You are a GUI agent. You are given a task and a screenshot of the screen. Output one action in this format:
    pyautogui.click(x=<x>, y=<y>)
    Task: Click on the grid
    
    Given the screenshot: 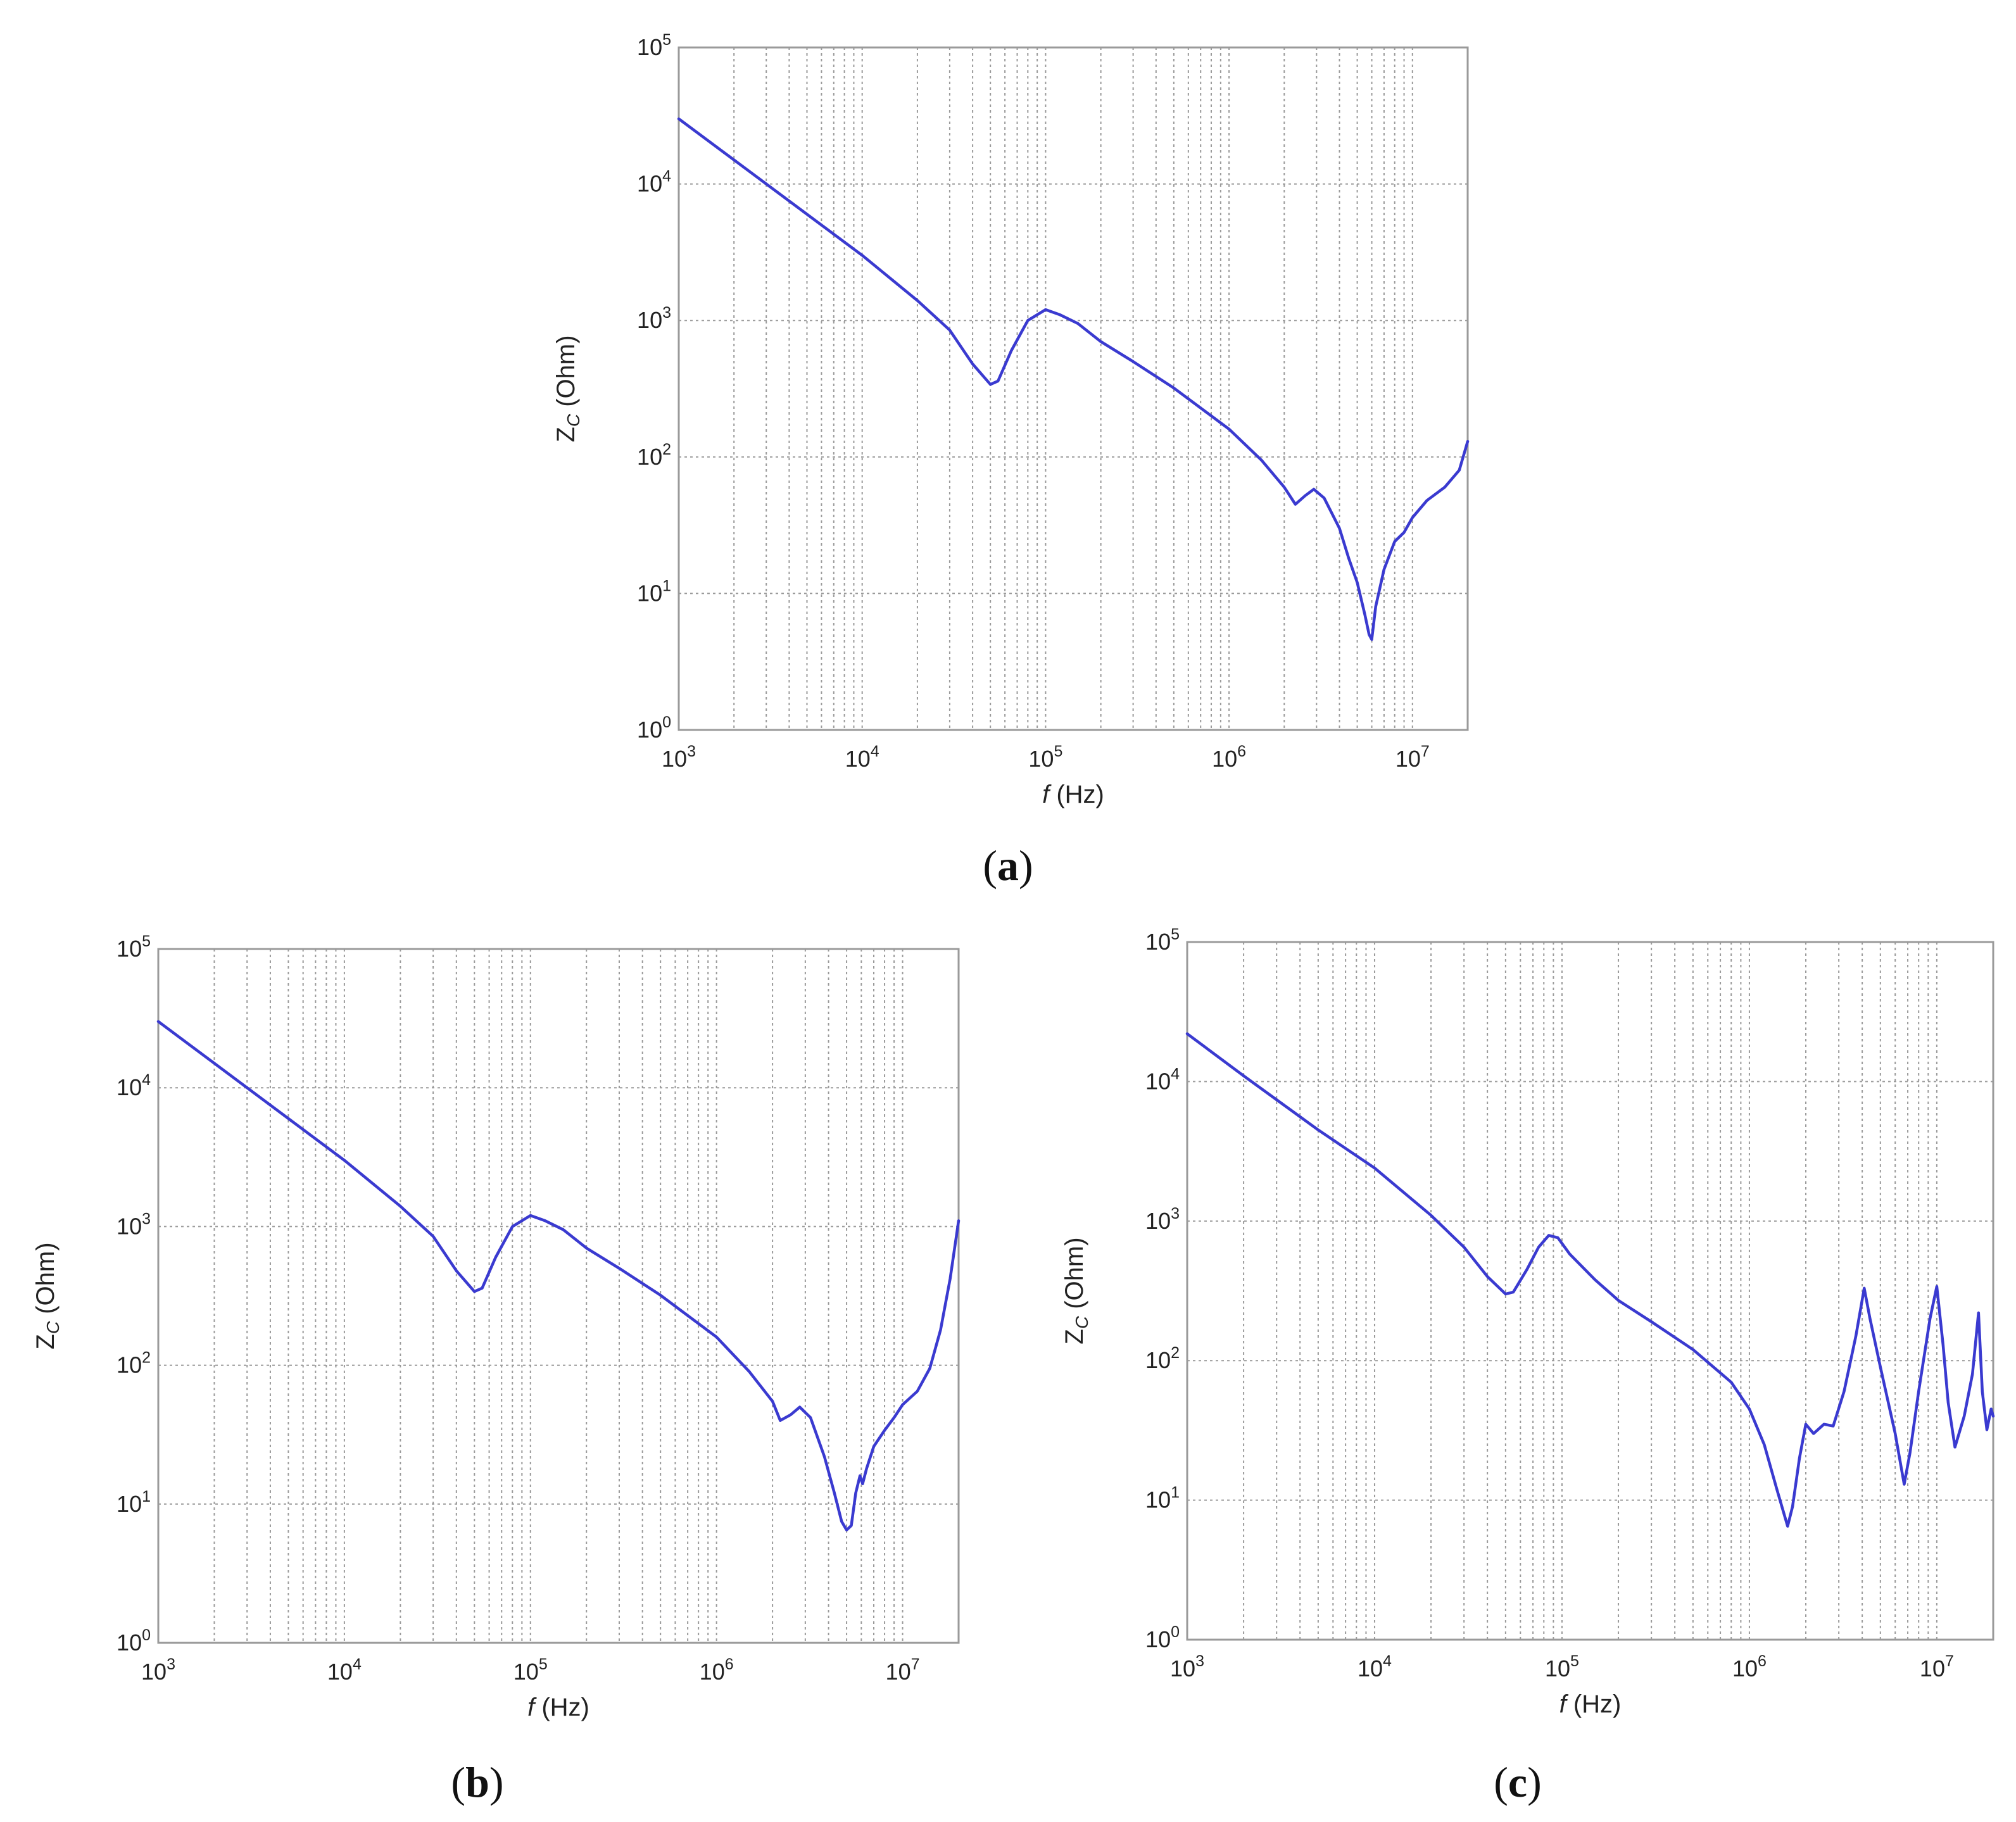 What is the action you would take?
    pyautogui.click(x=1073, y=389)
    